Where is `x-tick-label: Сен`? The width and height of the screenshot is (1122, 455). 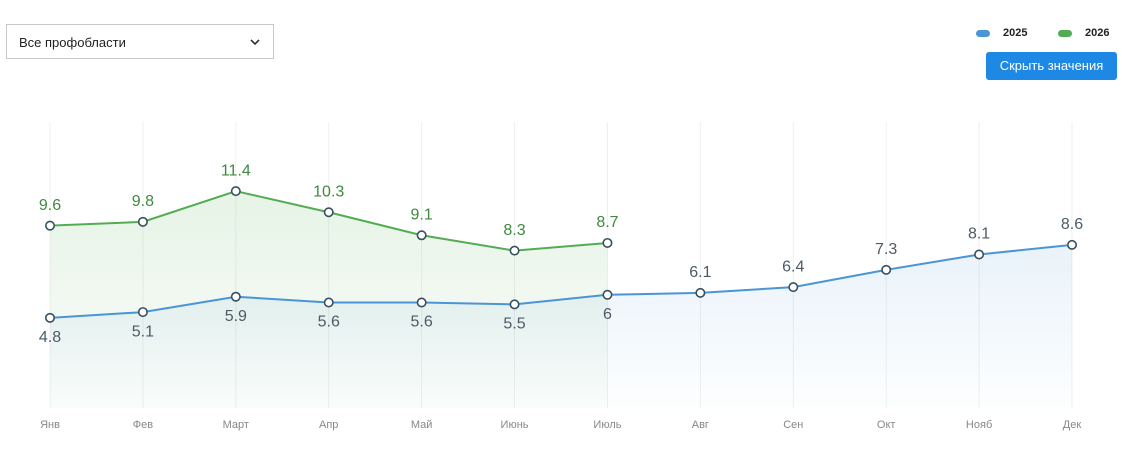 x-tick-label: Сен is located at coordinates (793, 425).